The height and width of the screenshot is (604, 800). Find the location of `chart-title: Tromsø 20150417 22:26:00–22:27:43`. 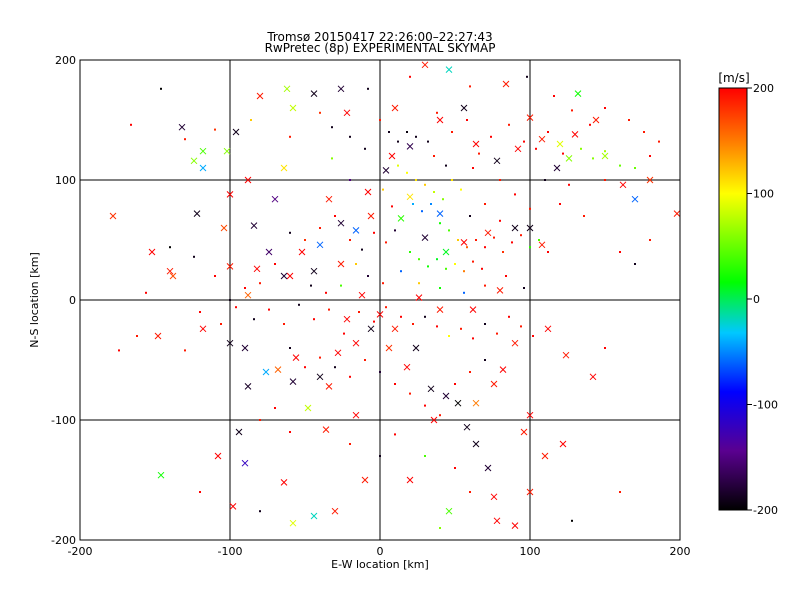

chart-title: Tromsø 20150417 22:26:00–22:27:43 is located at coordinates (379, 37).